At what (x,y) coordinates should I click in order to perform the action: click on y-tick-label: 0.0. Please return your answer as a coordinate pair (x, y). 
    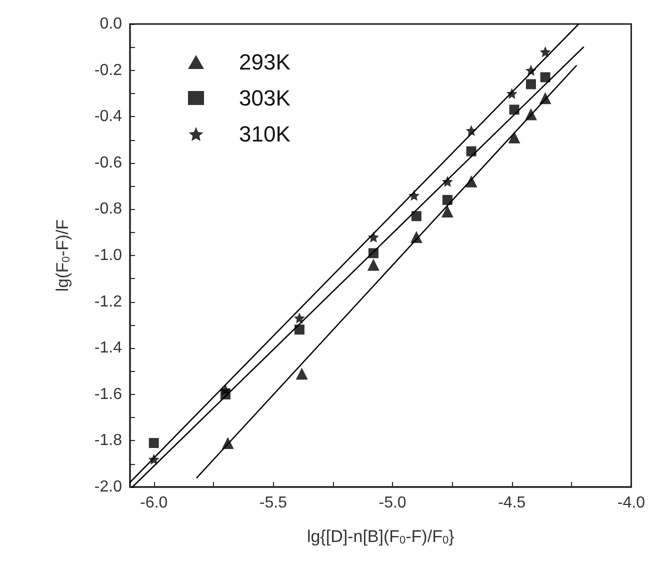
    Looking at the image, I should click on (111, 24).